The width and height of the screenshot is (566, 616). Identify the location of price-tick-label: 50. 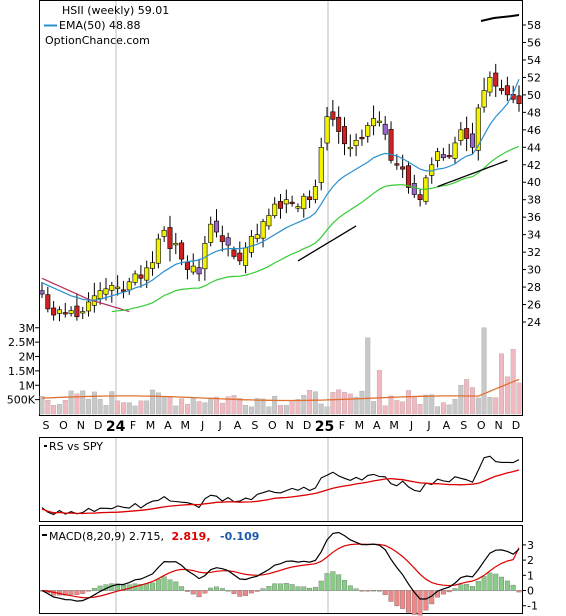
(534, 95).